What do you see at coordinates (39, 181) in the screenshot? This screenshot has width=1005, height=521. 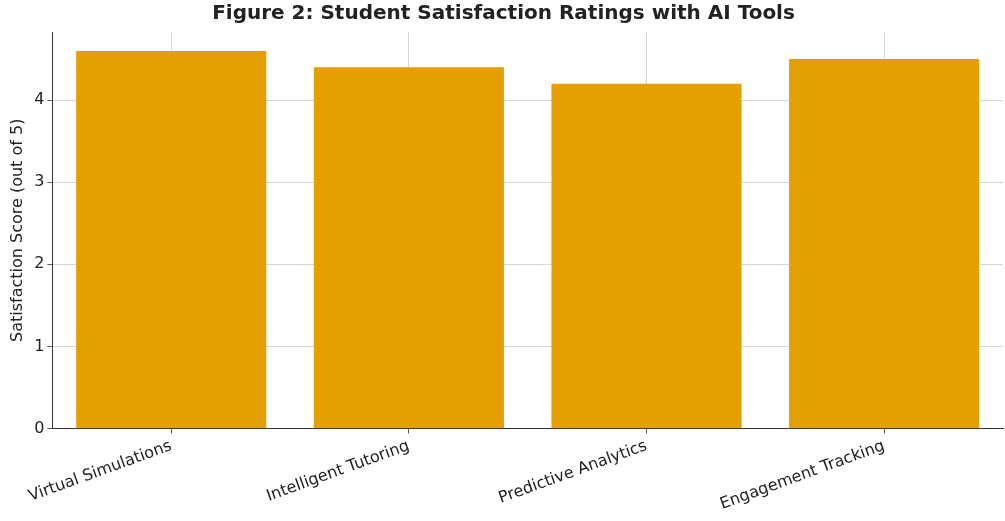 I see `y-tick-label: 3` at bounding box center [39, 181].